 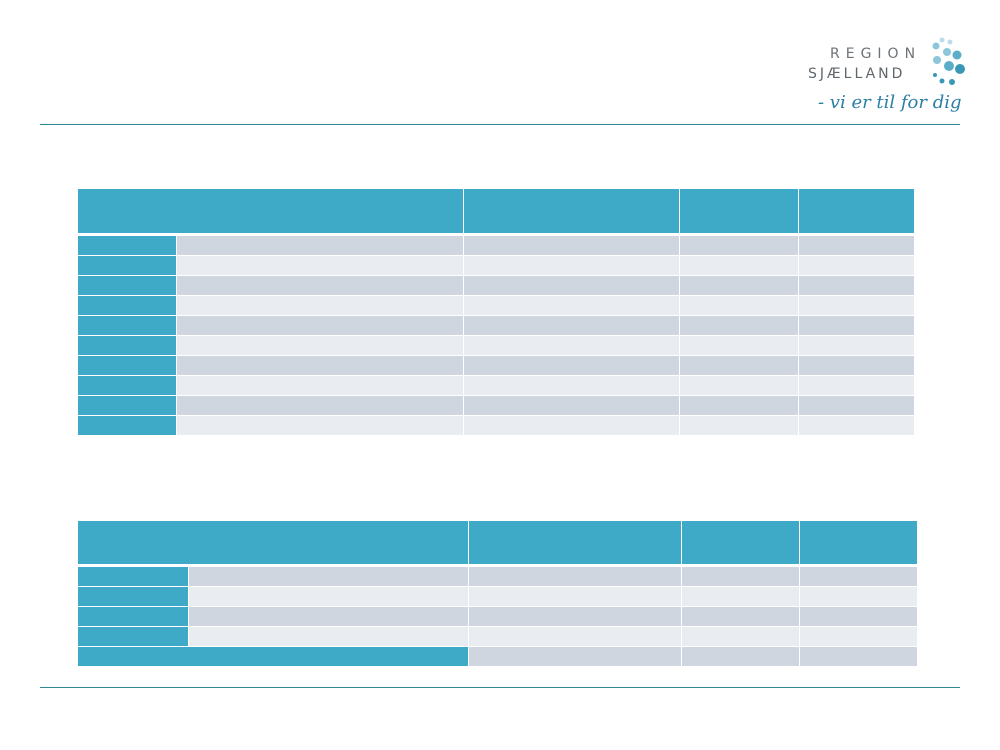 I want to click on logo-dots-icon, so click(x=948, y=61).